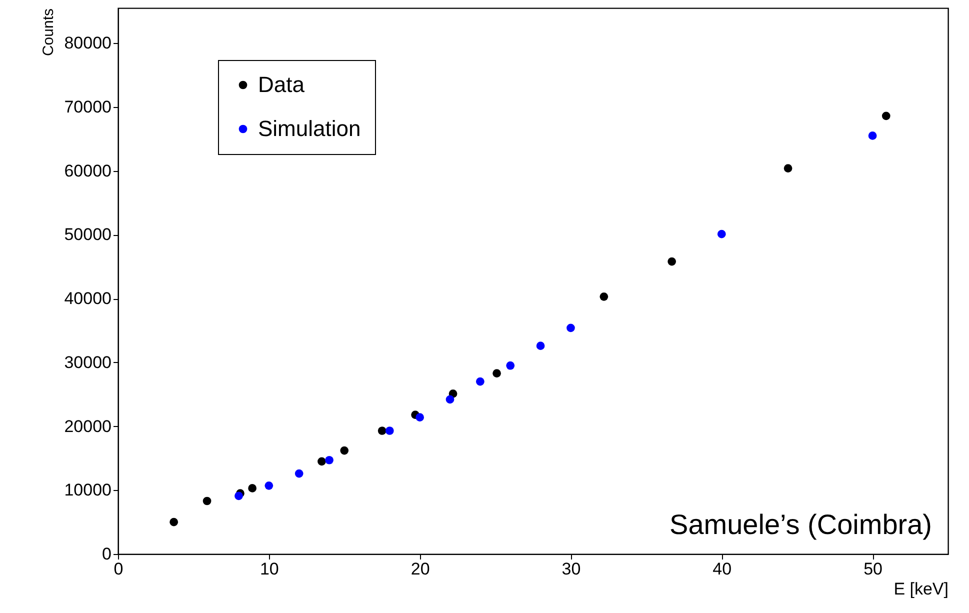 The width and height of the screenshot is (969, 613). I want to click on x-tick-label: 20, so click(420, 569).